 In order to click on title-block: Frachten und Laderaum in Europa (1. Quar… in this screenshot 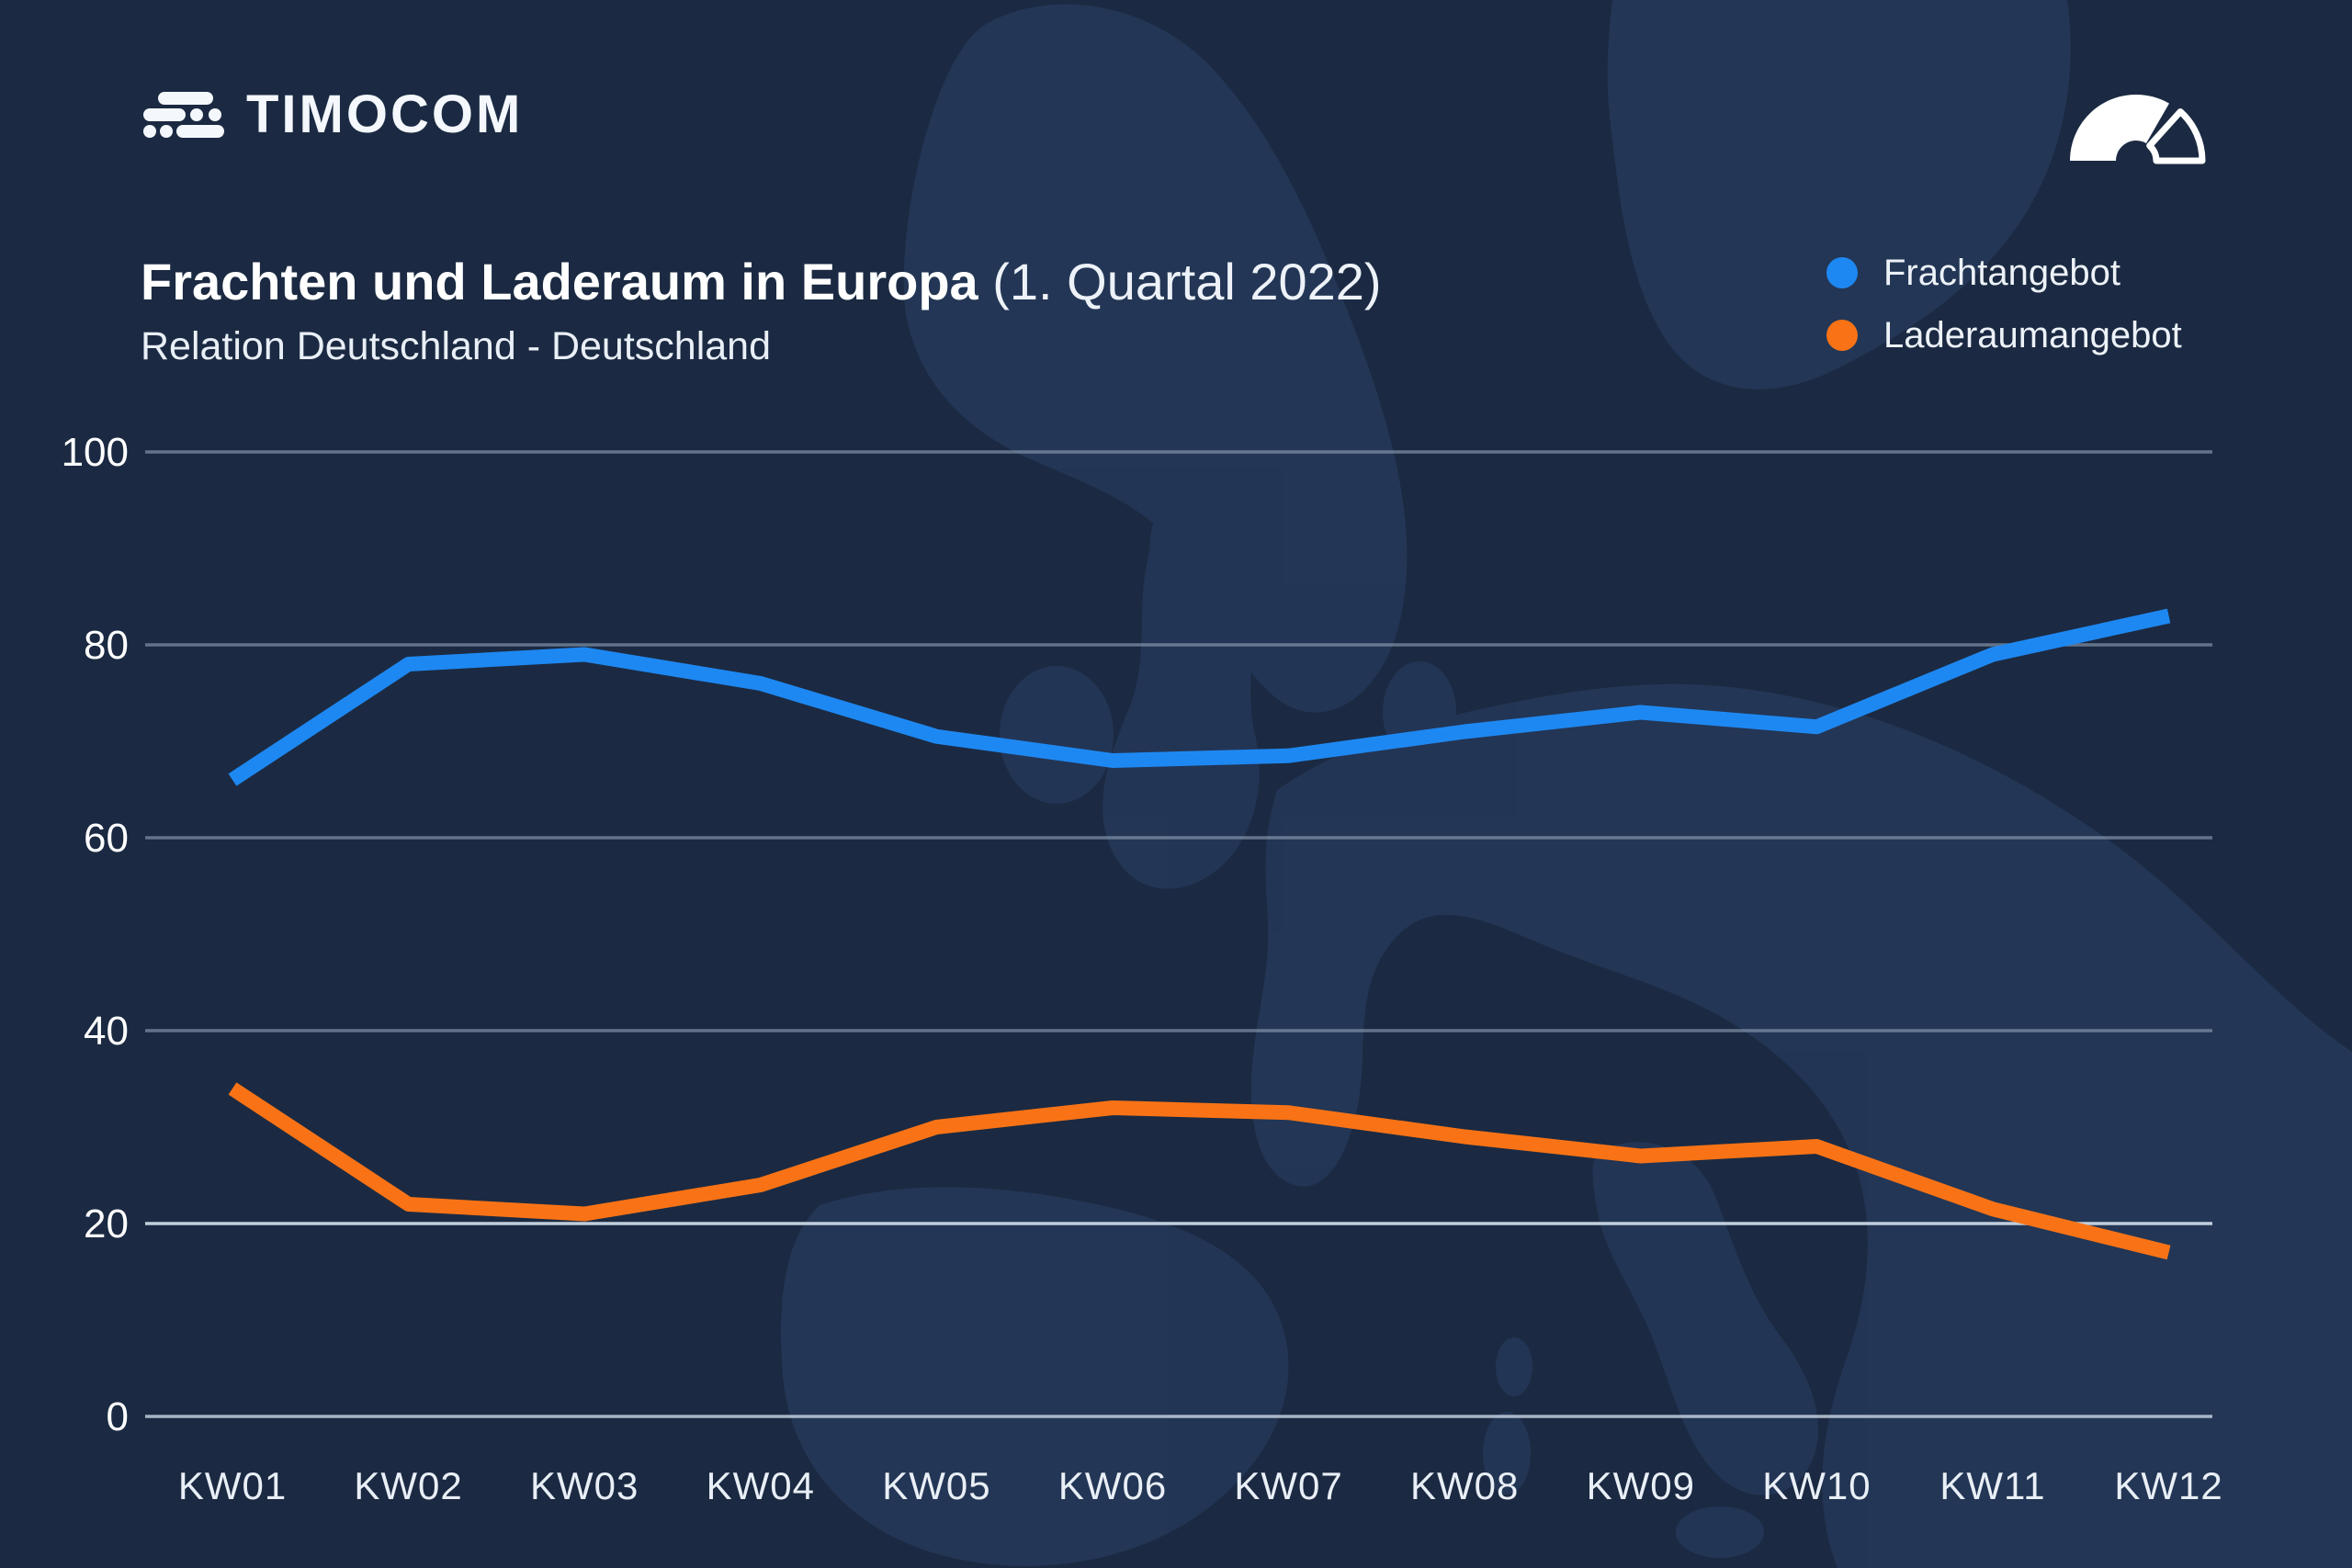, I will do `click(761, 311)`.